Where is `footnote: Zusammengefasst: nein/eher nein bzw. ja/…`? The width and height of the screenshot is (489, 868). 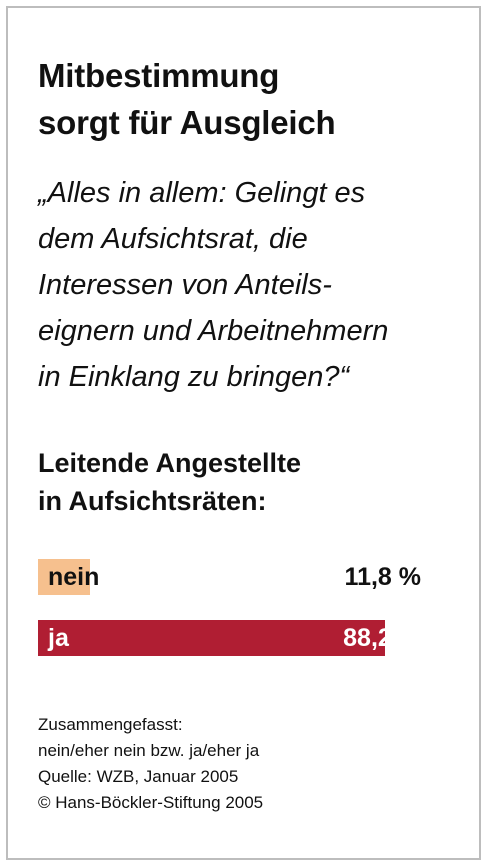 footnote: Zusammengefasst: nein/eher nein bzw. ja/… is located at coordinates (248, 764).